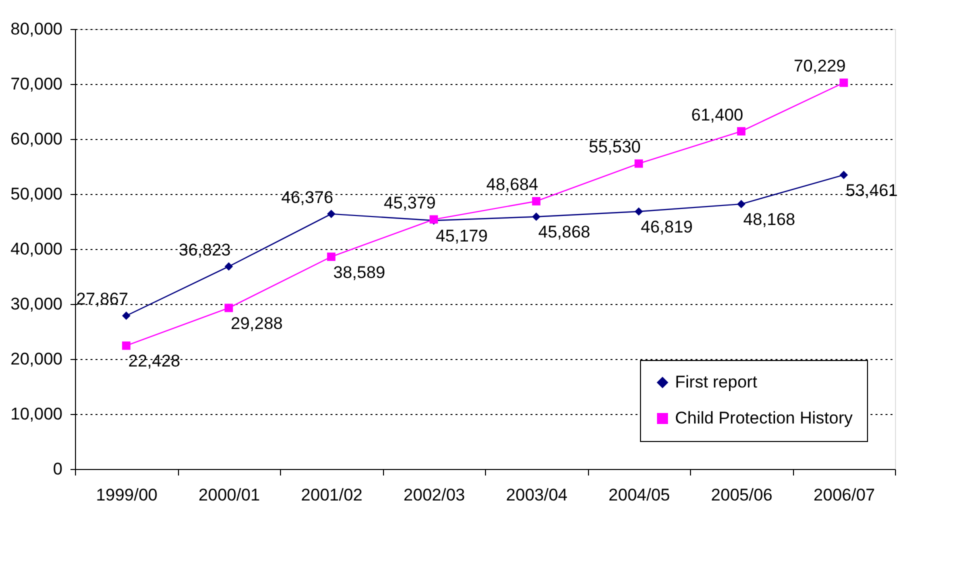  What do you see at coordinates (844, 495) in the screenshot?
I see `x-tick-label: 2006/07` at bounding box center [844, 495].